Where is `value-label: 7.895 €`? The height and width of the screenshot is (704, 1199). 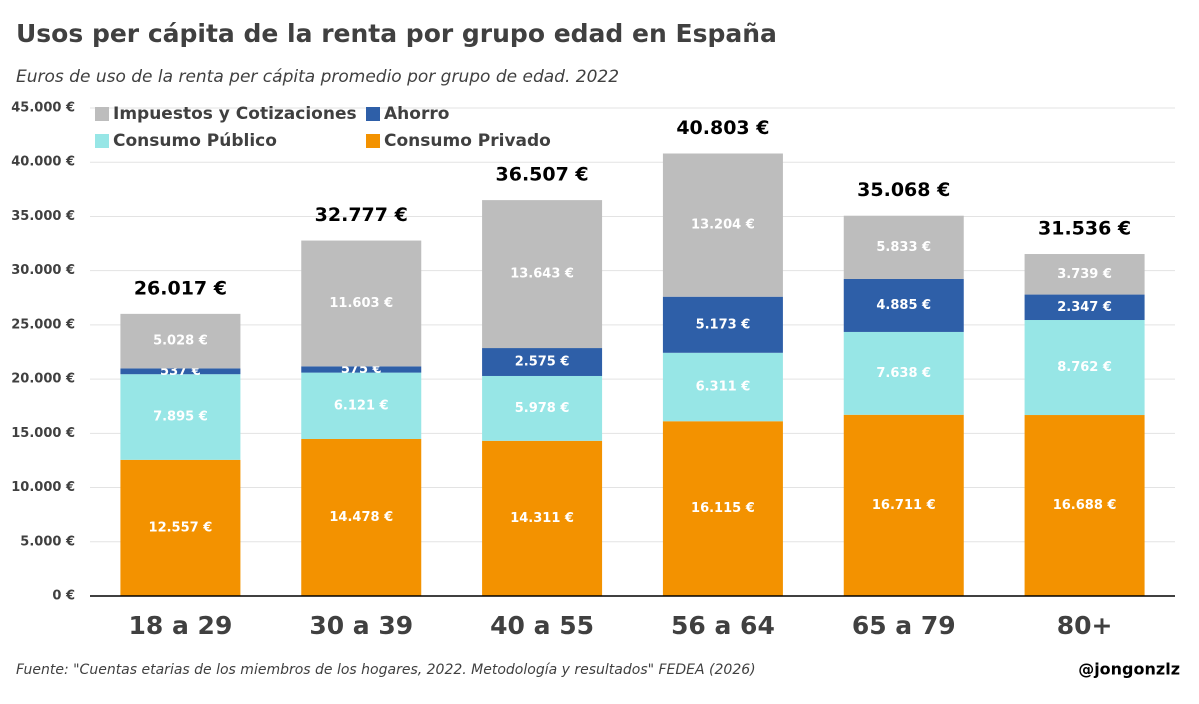 value-label: 7.895 € is located at coordinates (180, 417).